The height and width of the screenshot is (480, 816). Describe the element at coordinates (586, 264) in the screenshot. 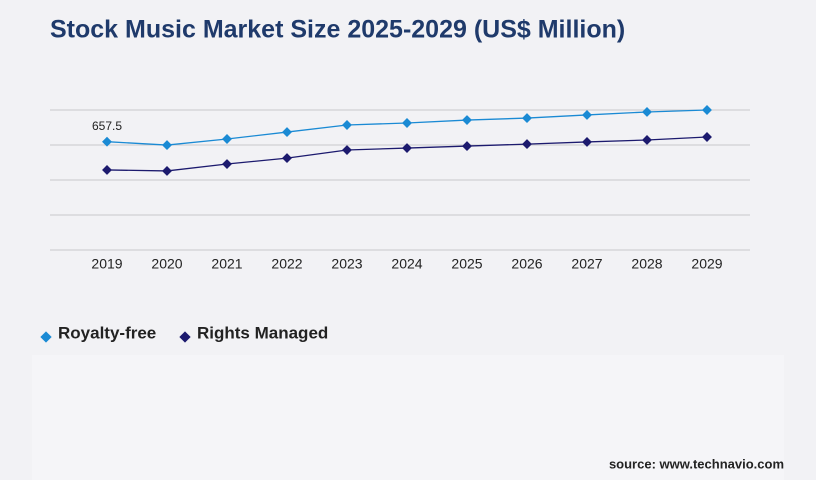

I see `x-tick-label: 2027` at that location.